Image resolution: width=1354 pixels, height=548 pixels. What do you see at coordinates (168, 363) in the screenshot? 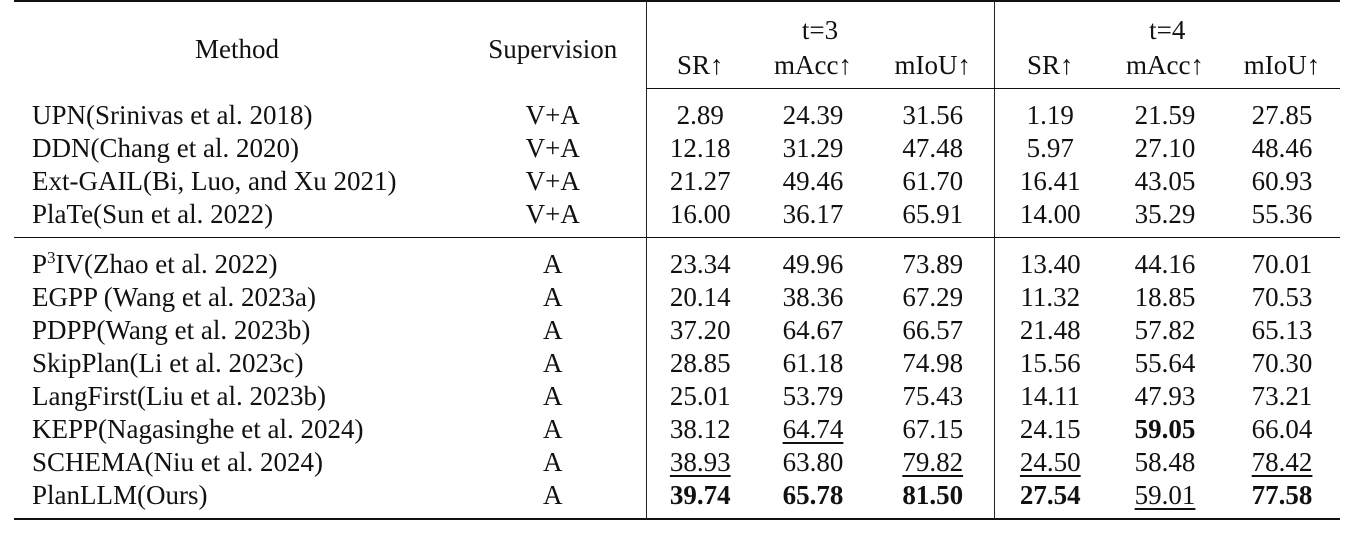
I see `method-name: SkipPlan(Li et al. 2023c)` at bounding box center [168, 363].